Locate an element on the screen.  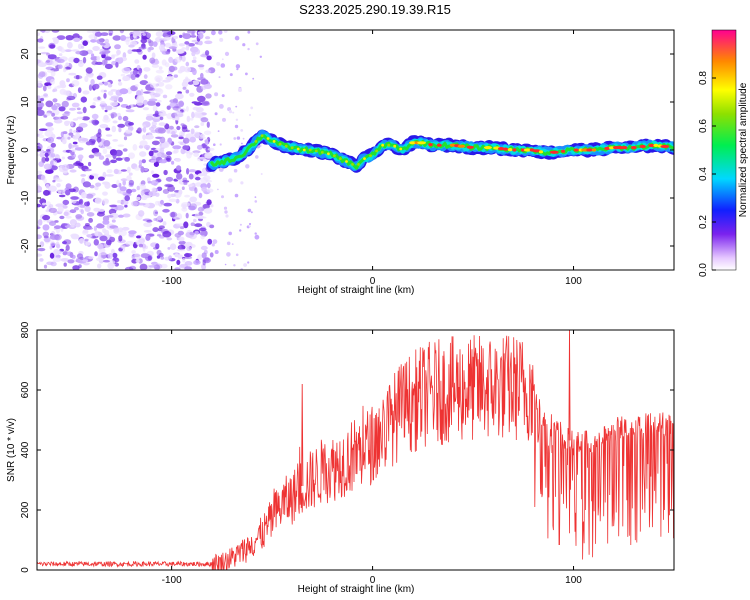
height-x-tick-label: 100 is located at coordinates (573, 281).